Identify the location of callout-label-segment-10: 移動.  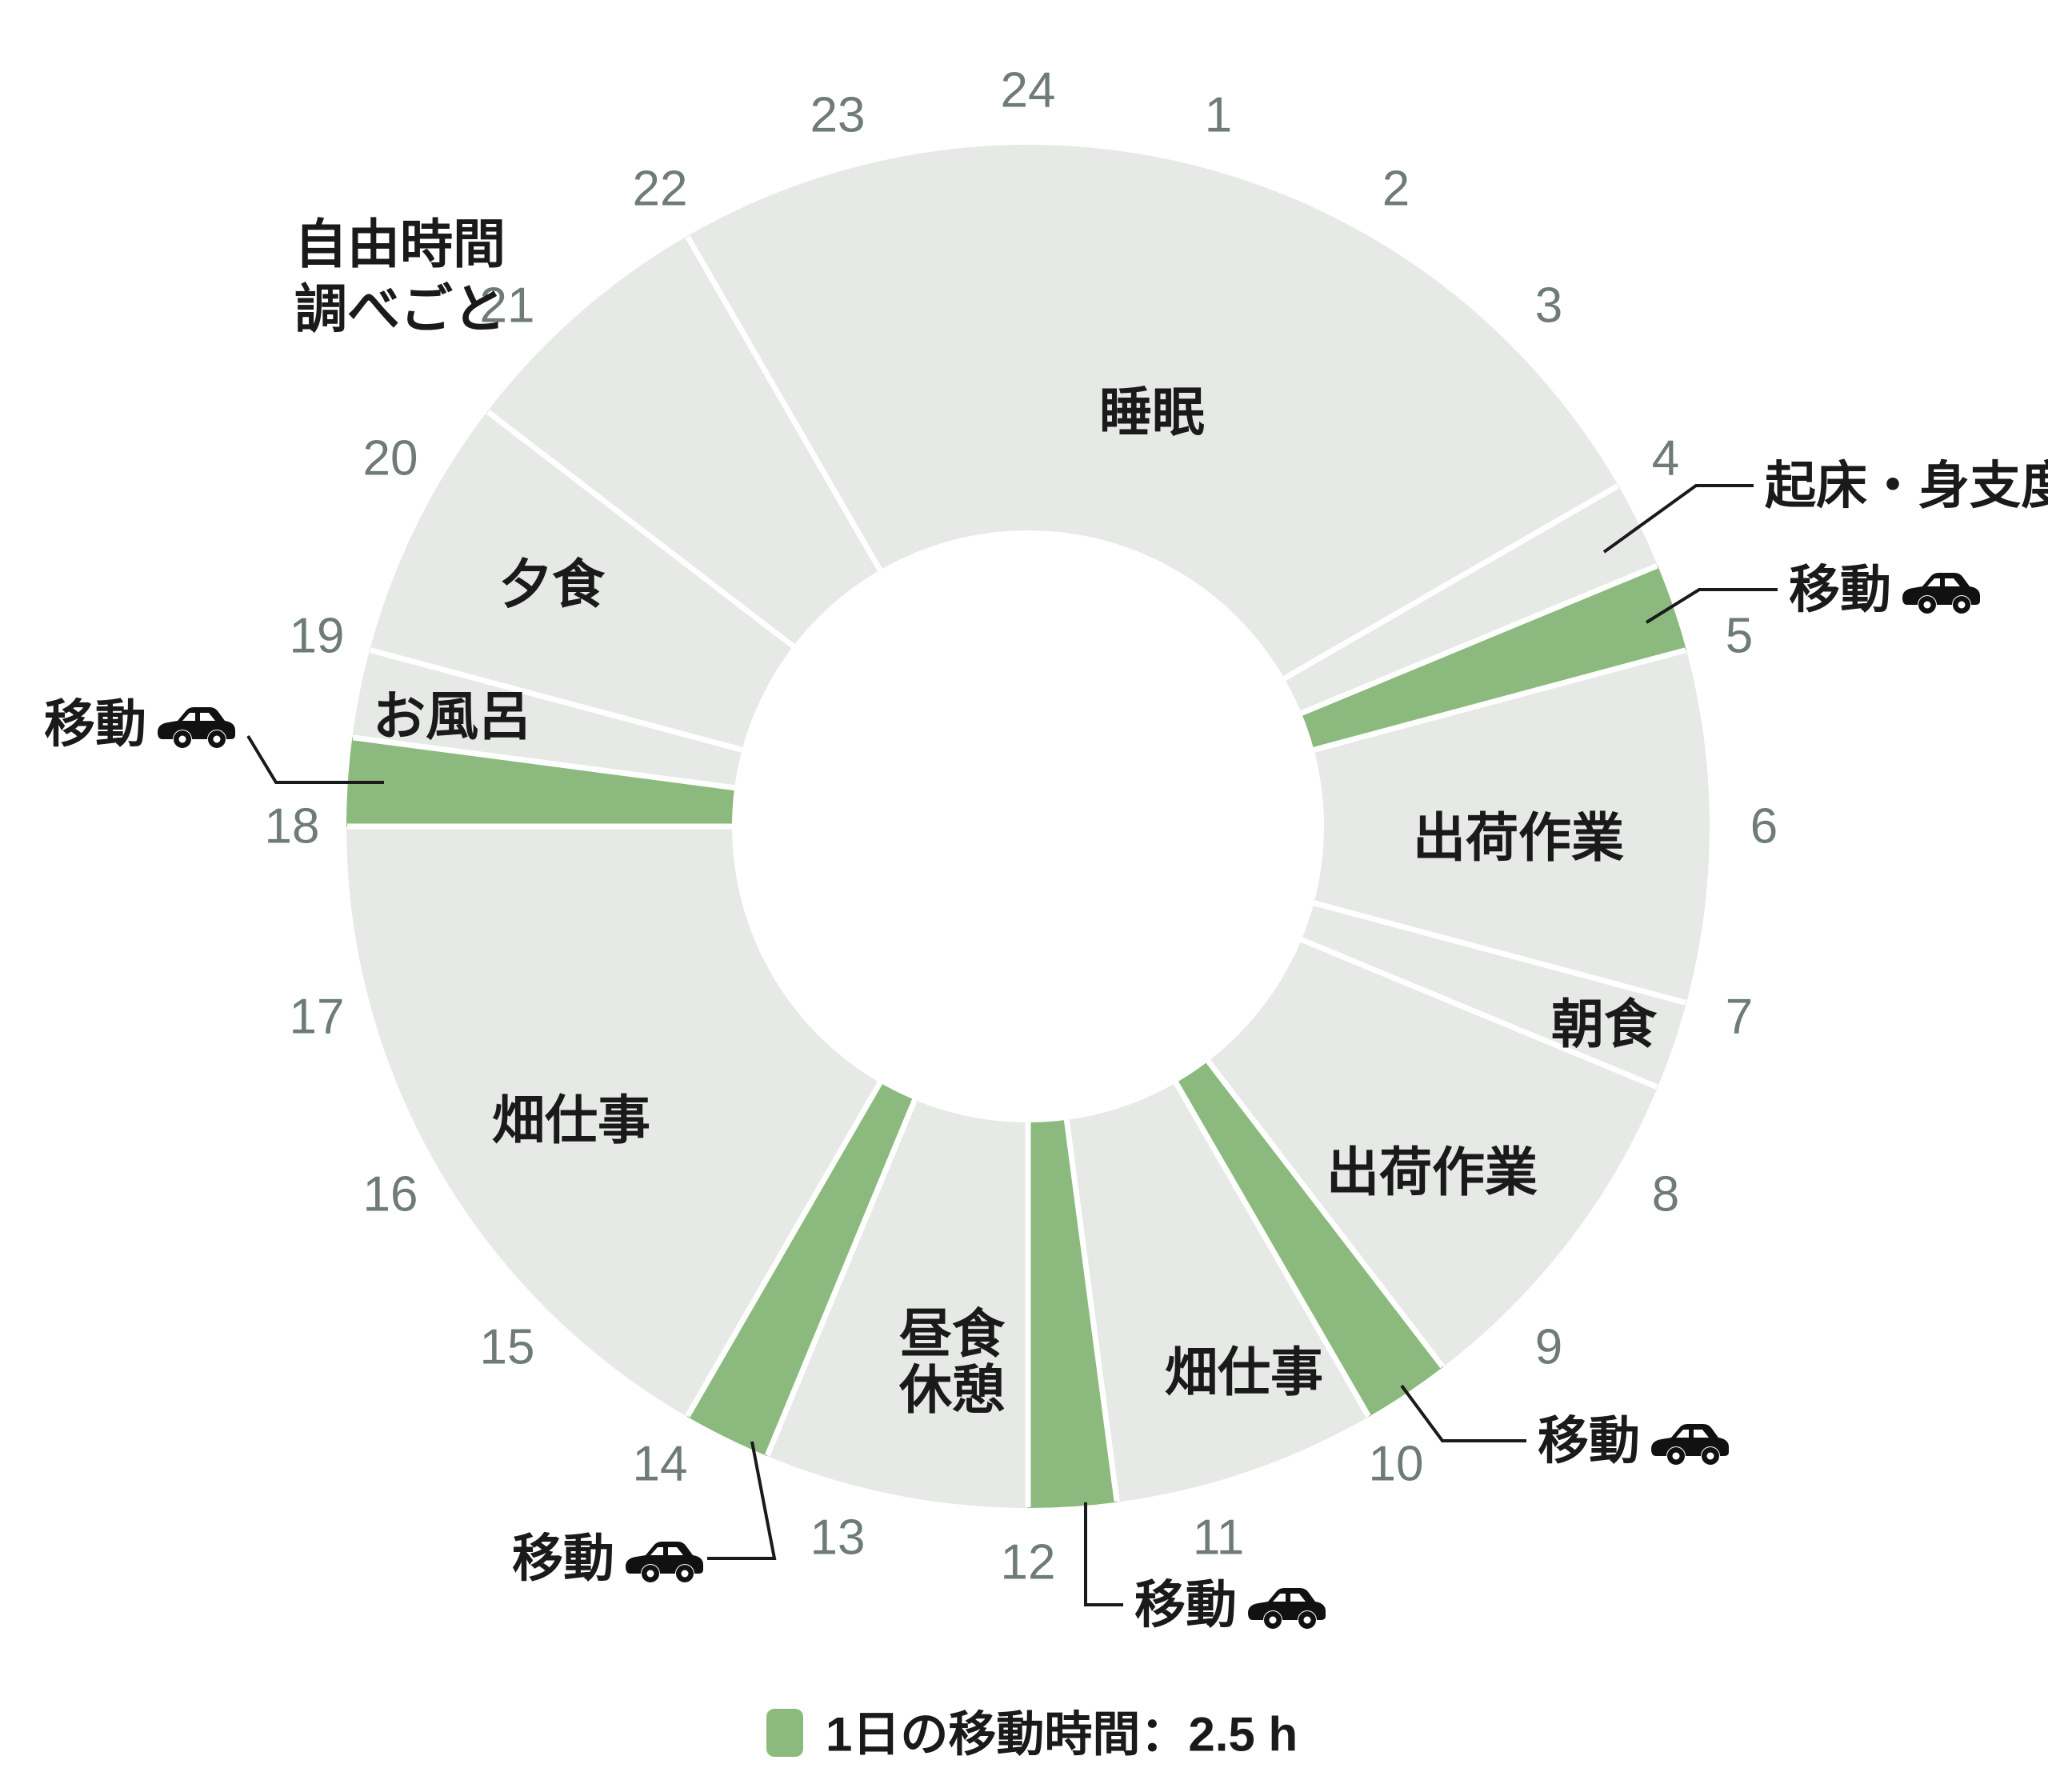
(563, 1558).